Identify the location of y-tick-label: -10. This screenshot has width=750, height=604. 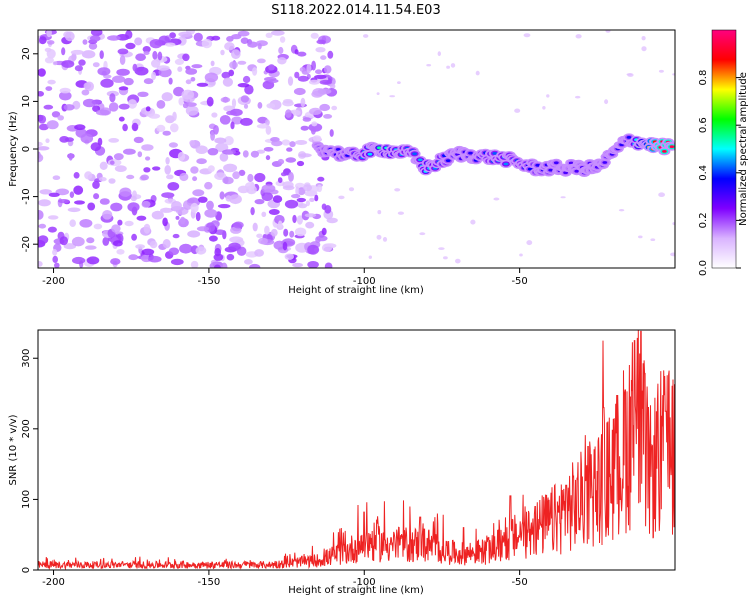
(26, 196).